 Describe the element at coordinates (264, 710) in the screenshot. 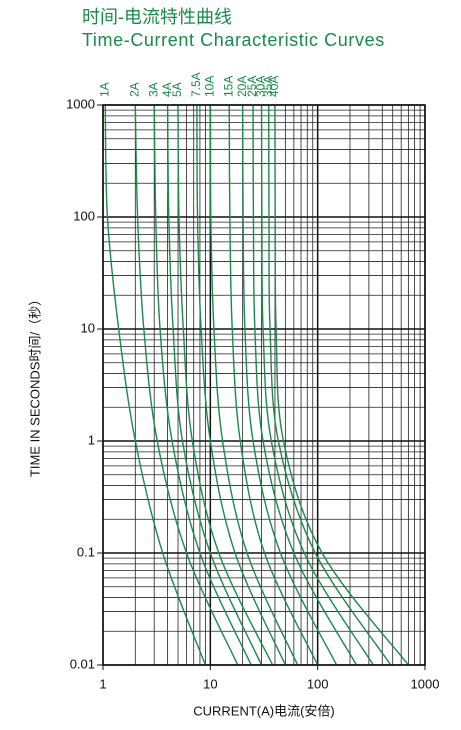

I see `x-axis-label: CURRENT(A)电流(安倍)` at that location.